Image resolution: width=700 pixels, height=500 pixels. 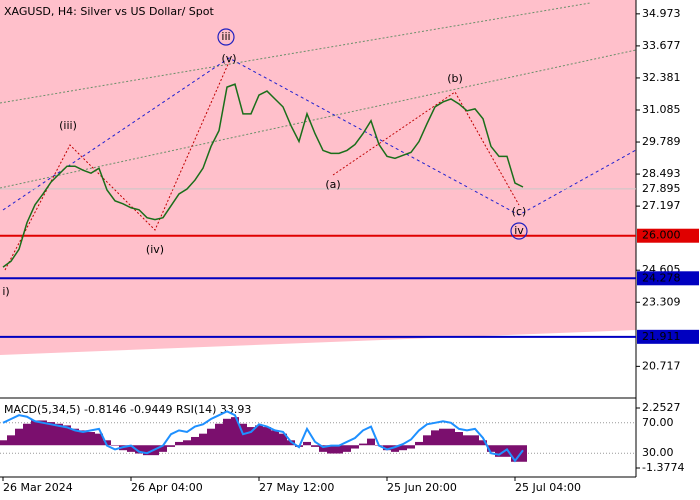 What do you see at coordinates (661, 45) in the screenshot?
I see `y-tick-label: 33.677` at bounding box center [661, 45].